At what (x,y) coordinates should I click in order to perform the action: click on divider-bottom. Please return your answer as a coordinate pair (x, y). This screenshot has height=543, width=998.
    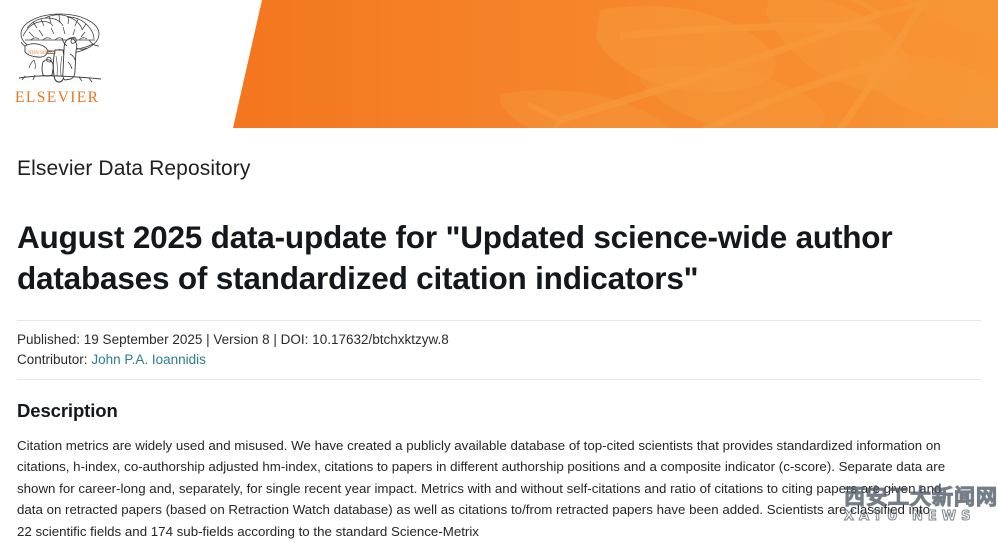
    Looking at the image, I should click on (499, 379).